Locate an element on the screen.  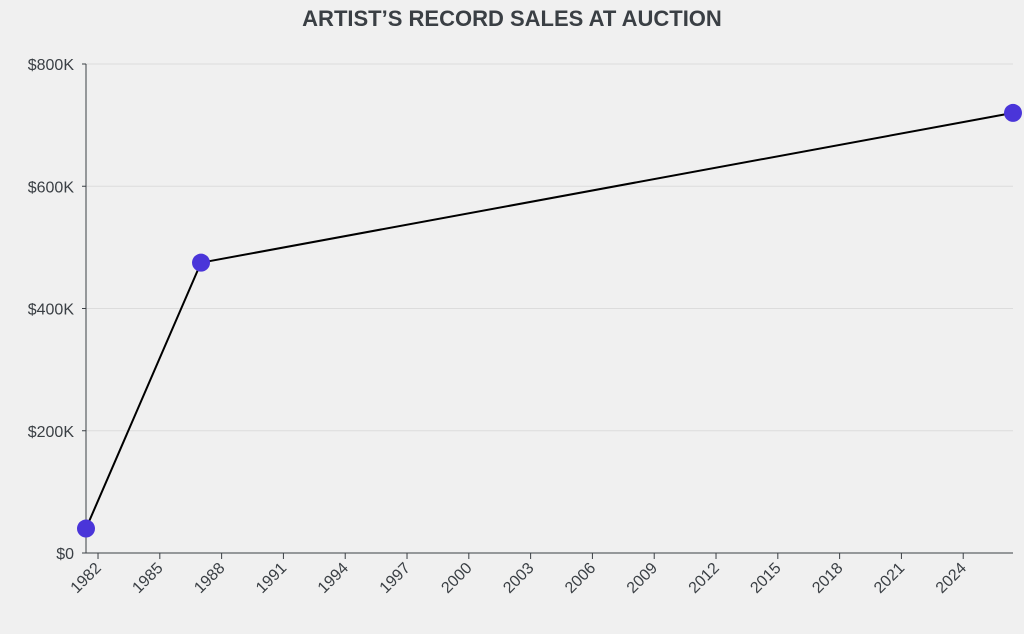
x-tick-label: 2024 is located at coordinates (951, 578).